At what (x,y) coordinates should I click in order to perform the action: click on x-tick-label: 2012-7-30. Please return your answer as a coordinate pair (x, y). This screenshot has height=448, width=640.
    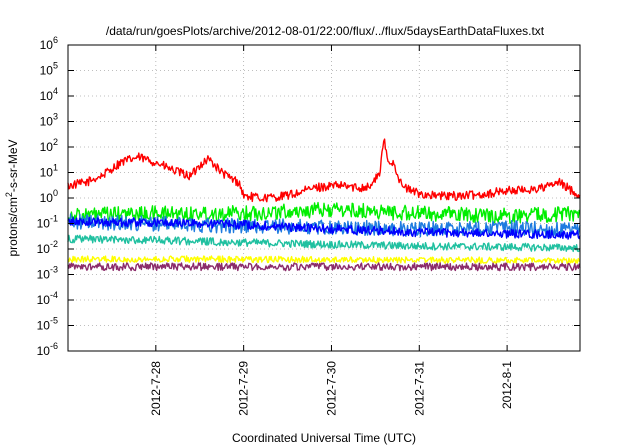
    Looking at the image, I should click on (331, 388).